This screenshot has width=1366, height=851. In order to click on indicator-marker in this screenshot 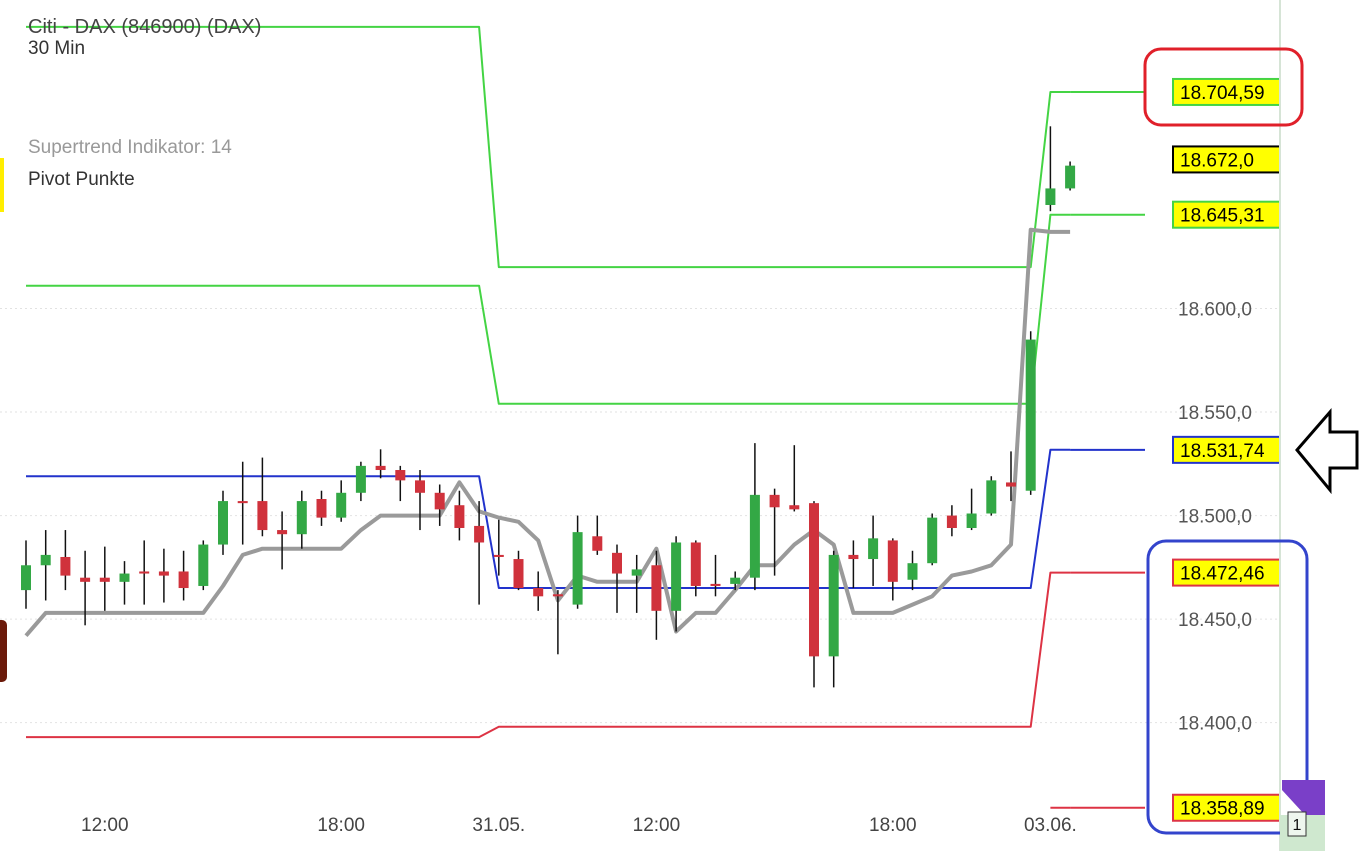, I will do `click(2, 185)`.